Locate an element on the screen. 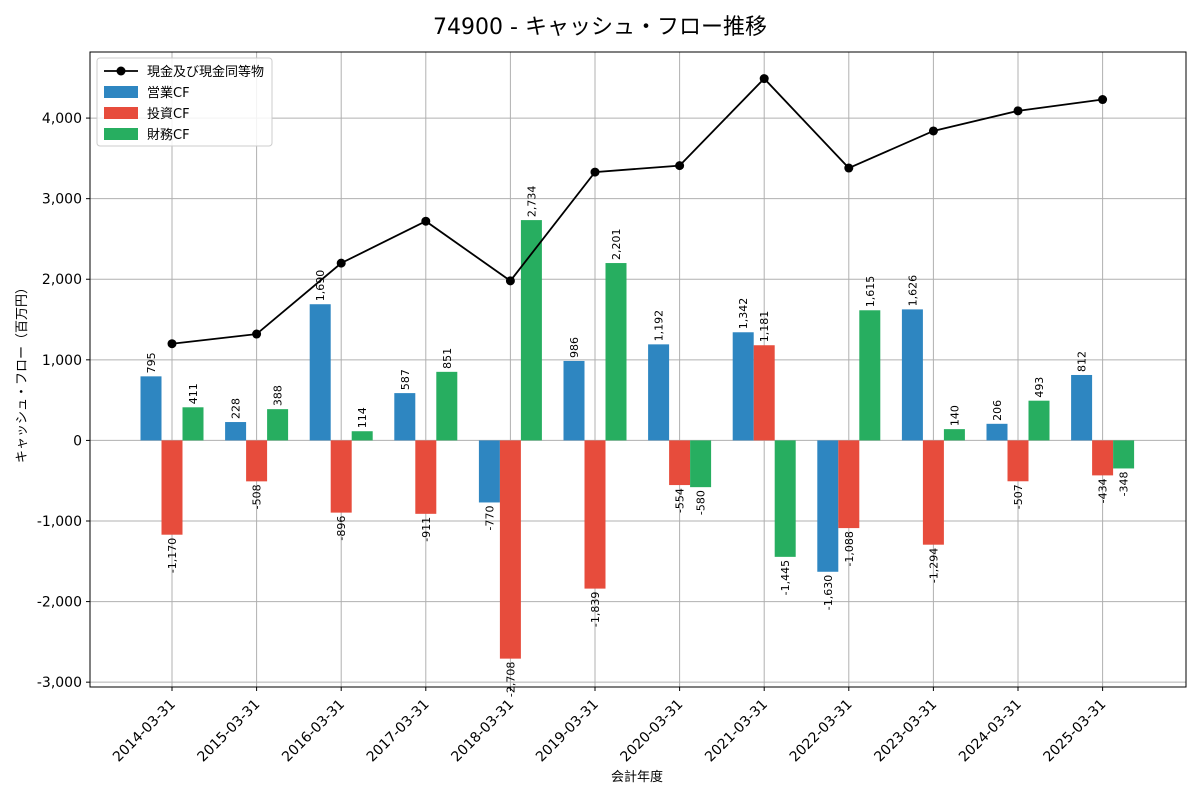 This screenshot has height=800, width=1200. bar-value-label: 1,181 is located at coordinates (764, 327).